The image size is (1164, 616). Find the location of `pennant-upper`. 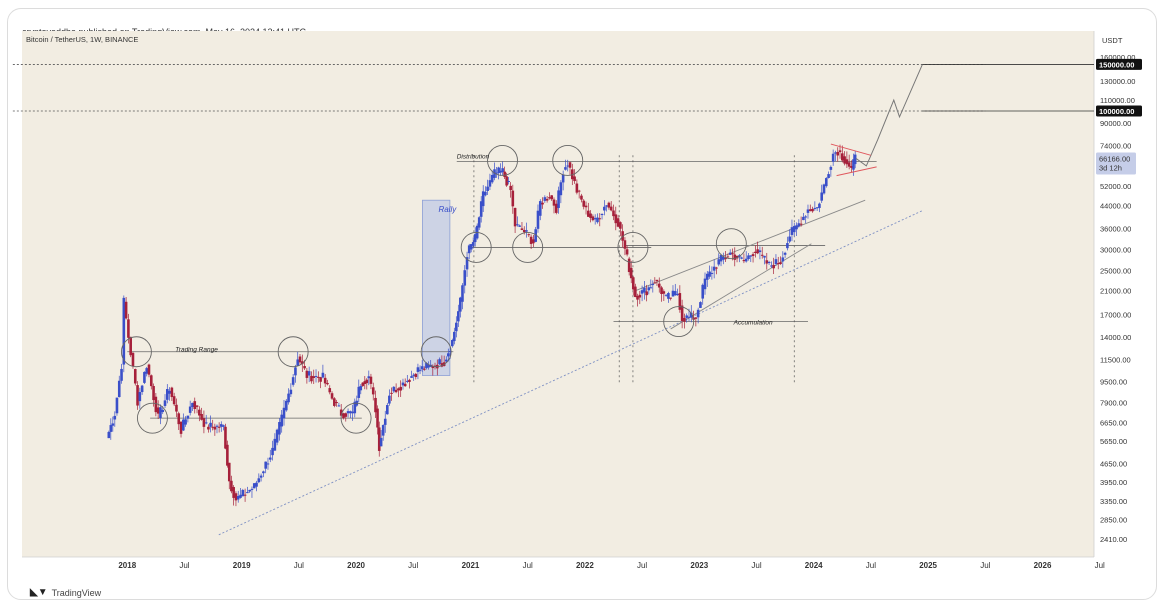

pennant-upper is located at coordinates (851, 149).